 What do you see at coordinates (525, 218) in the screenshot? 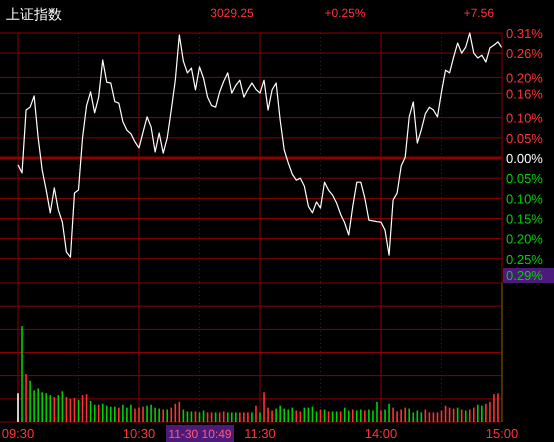
I see `y-tick-label: 0.15%` at bounding box center [525, 218].